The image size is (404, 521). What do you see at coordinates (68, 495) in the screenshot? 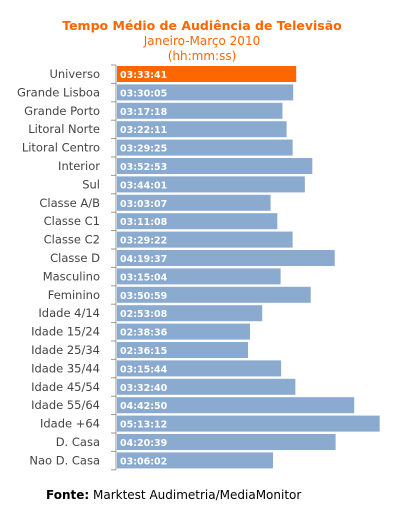
I see `source-label: Fonte:` at bounding box center [68, 495].